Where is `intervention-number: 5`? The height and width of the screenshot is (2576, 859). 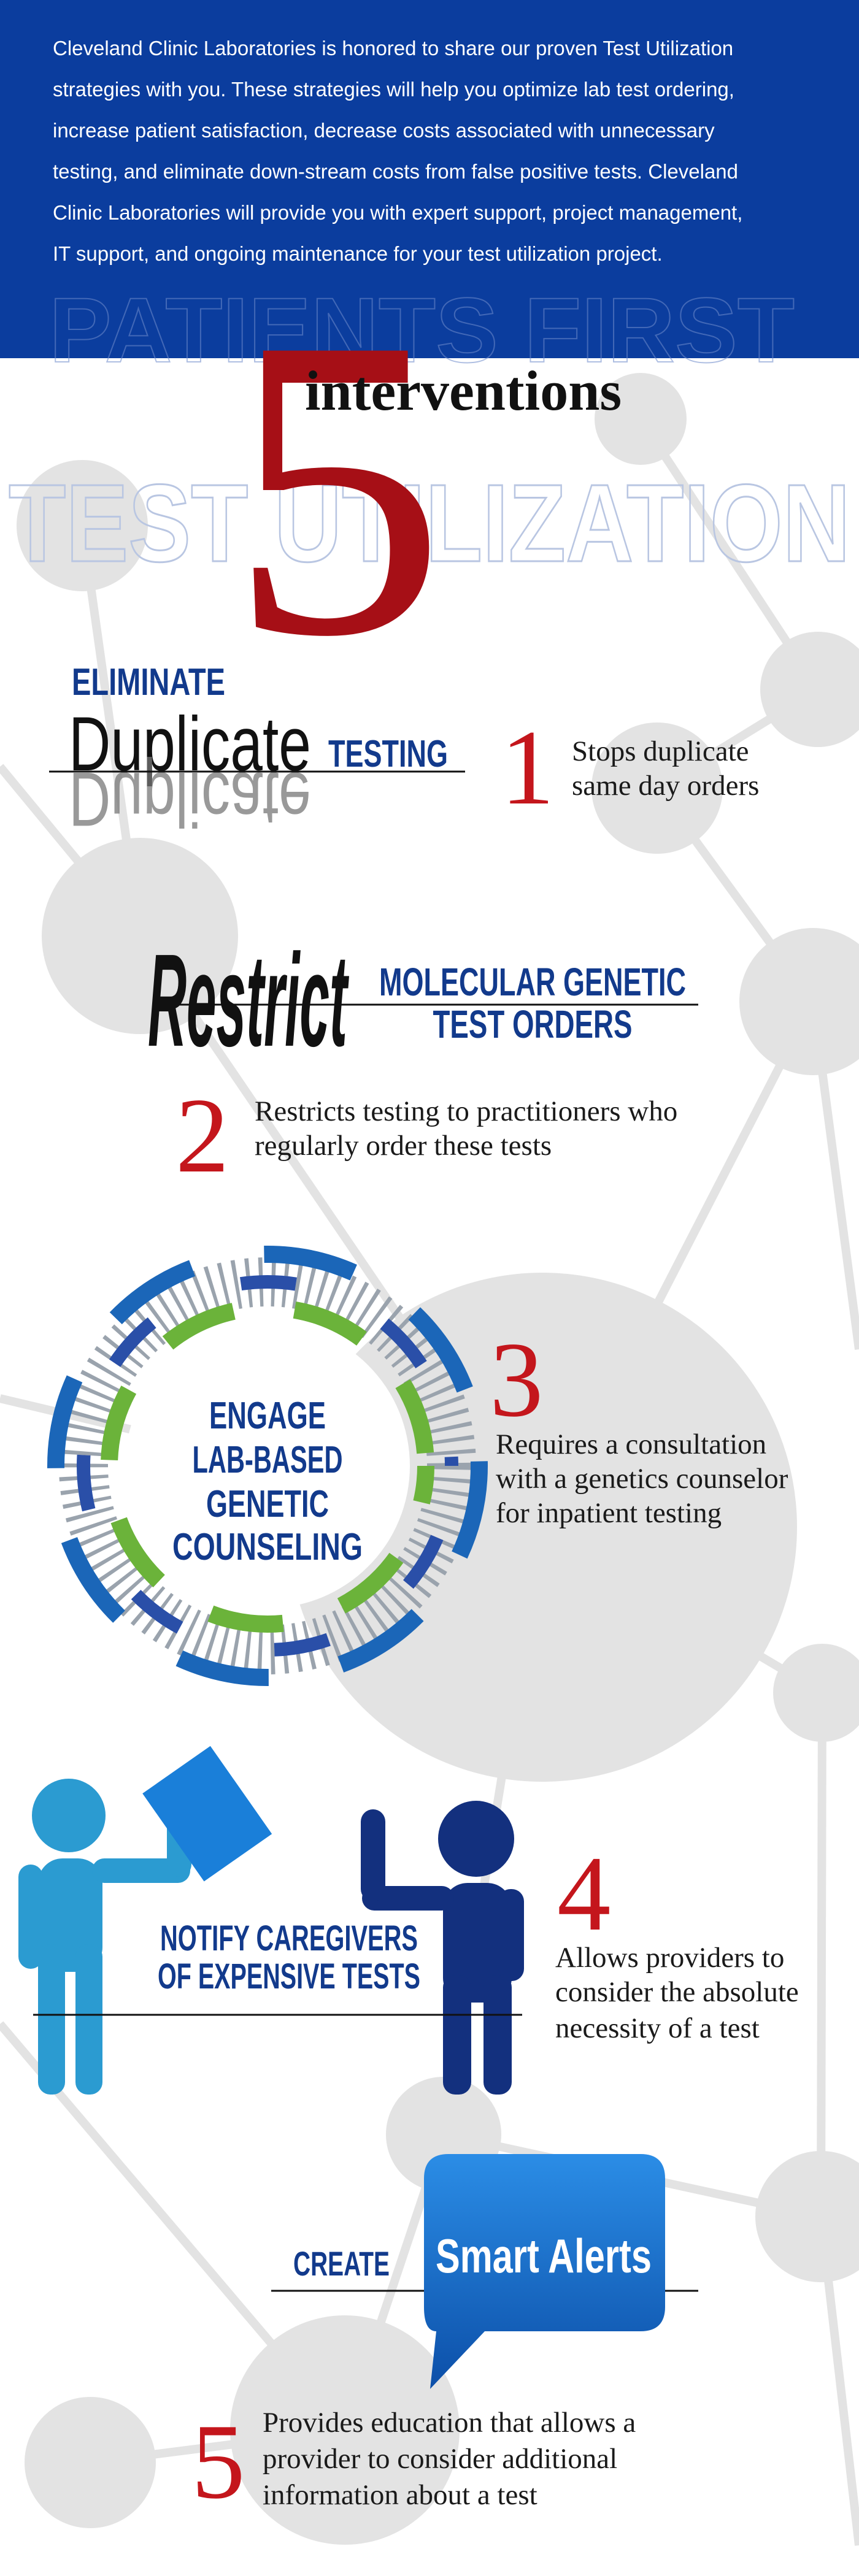 intervention-number: 5 is located at coordinates (218, 2461).